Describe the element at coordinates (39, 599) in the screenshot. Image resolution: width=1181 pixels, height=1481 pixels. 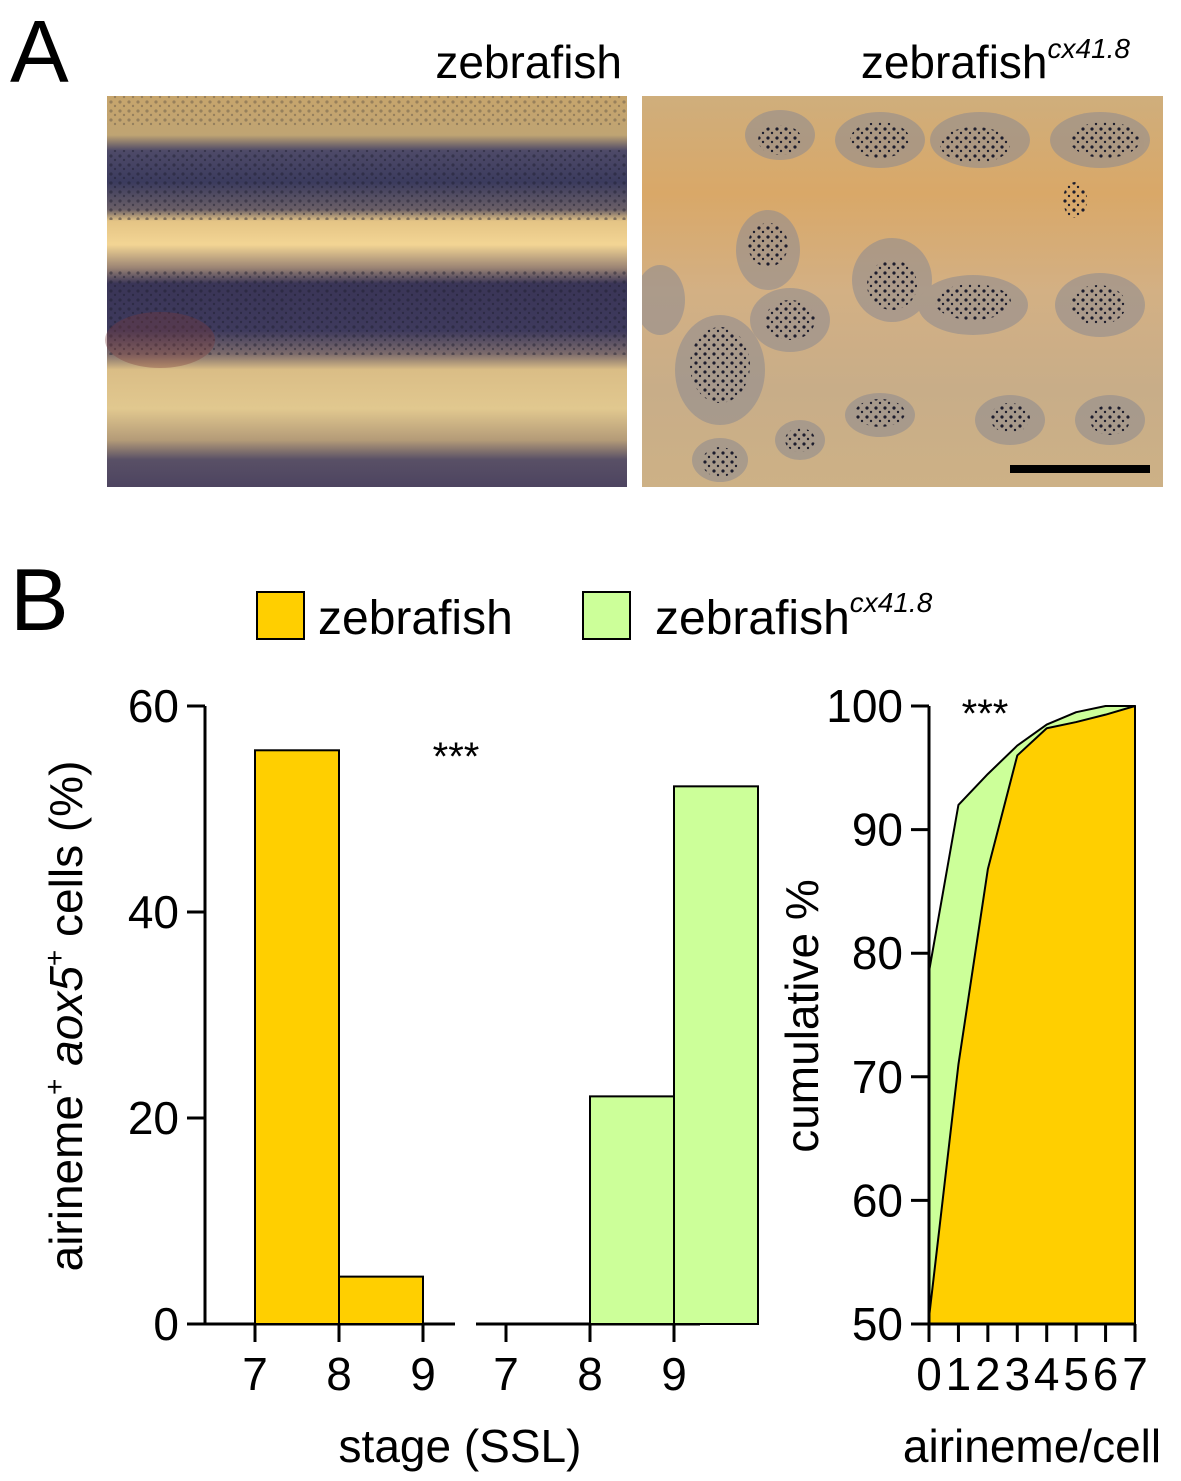
I see `panel-letter-b: B` at that location.